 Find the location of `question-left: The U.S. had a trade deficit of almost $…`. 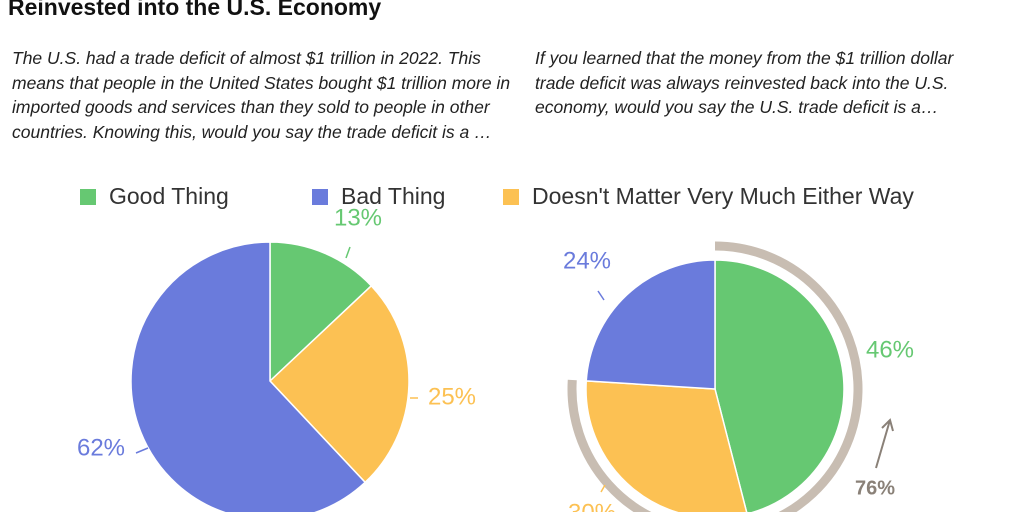

question-left: The U.S. had a trade deficit of almost $… is located at coordinates (261, 95).